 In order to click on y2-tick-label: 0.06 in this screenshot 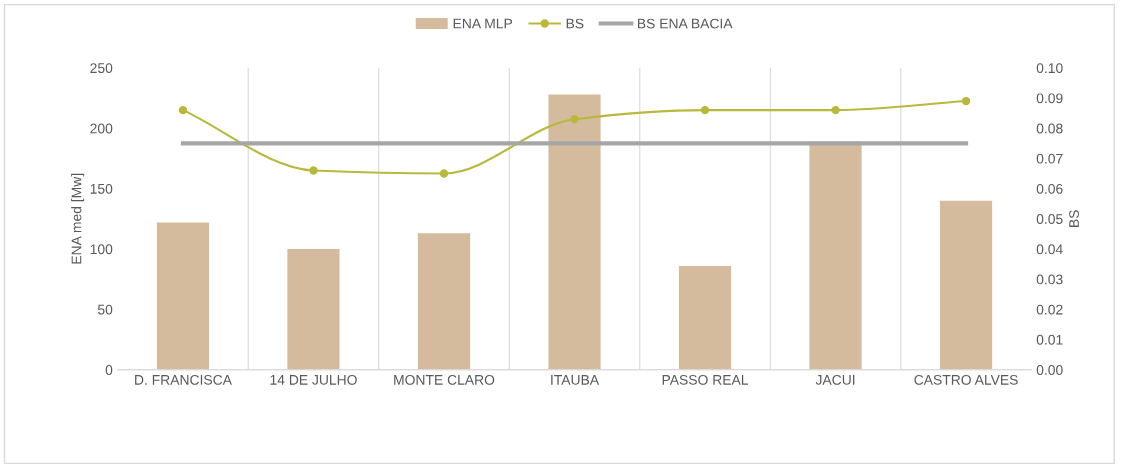, I will do `click(1049, 188)`.